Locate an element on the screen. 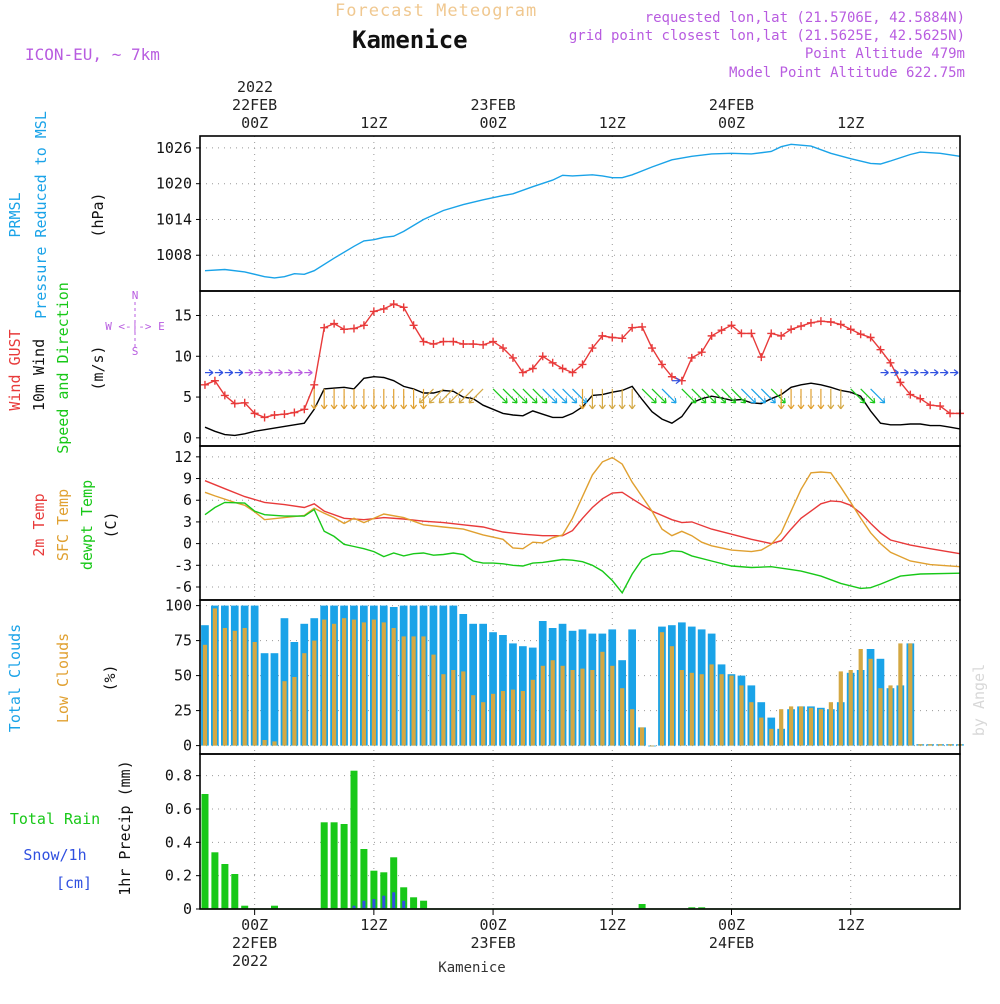  label-10m-wind: 10m Wind is located at coordinates (39, 375).